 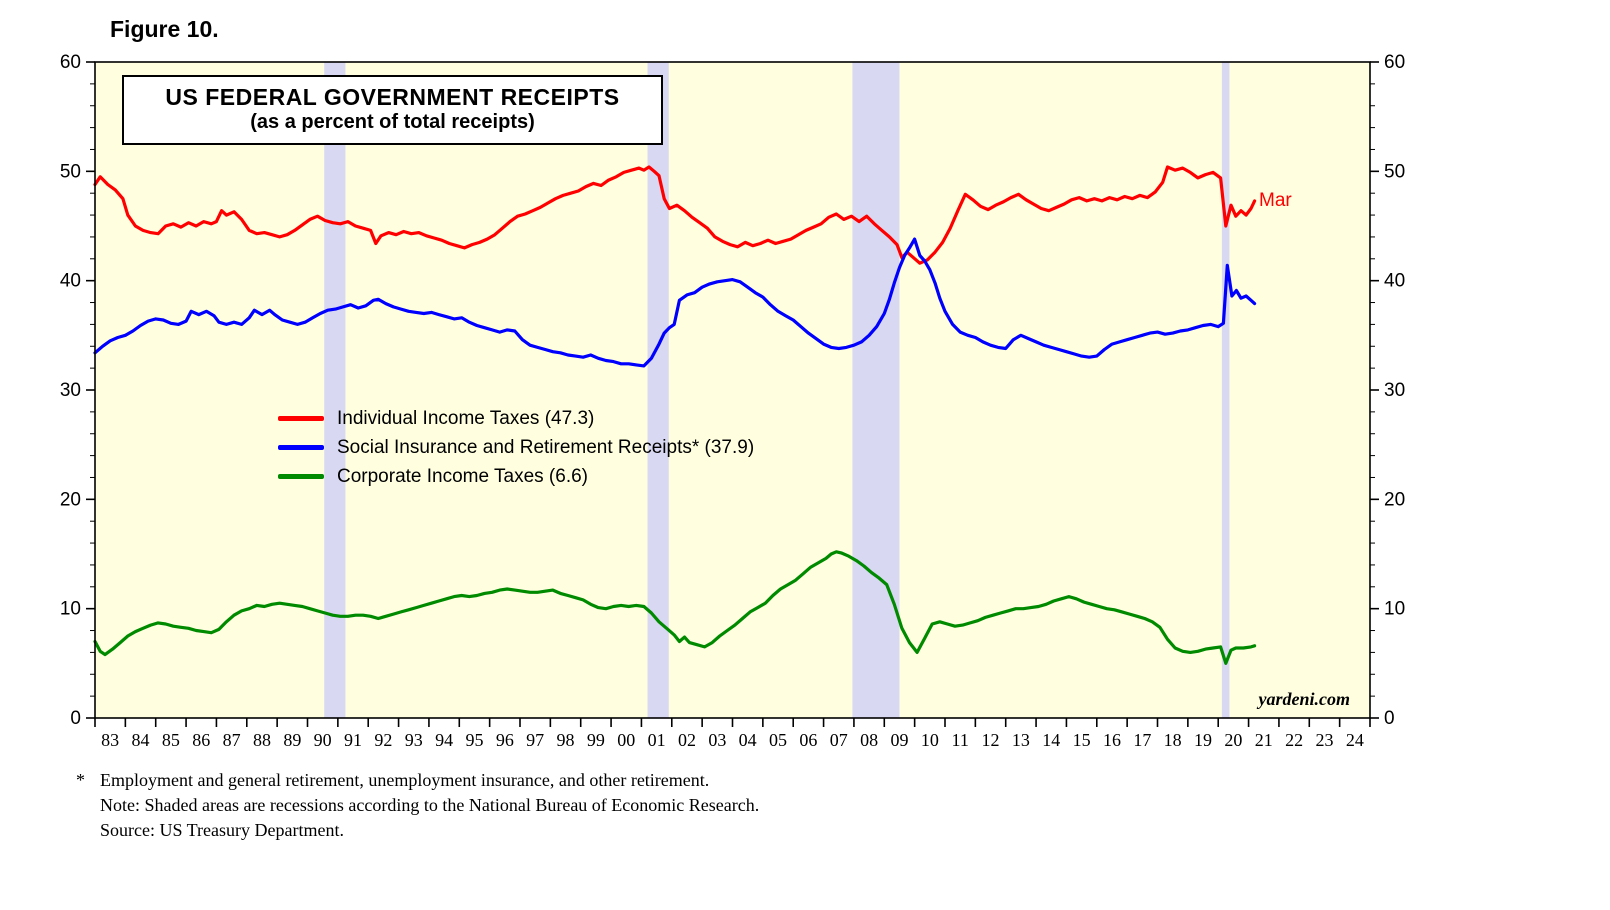 What do you see at coordinates (222, 830) in the screenshot?
I see `footnote-text: Source: US Treasury Department.` at bounding box center [222, 830].